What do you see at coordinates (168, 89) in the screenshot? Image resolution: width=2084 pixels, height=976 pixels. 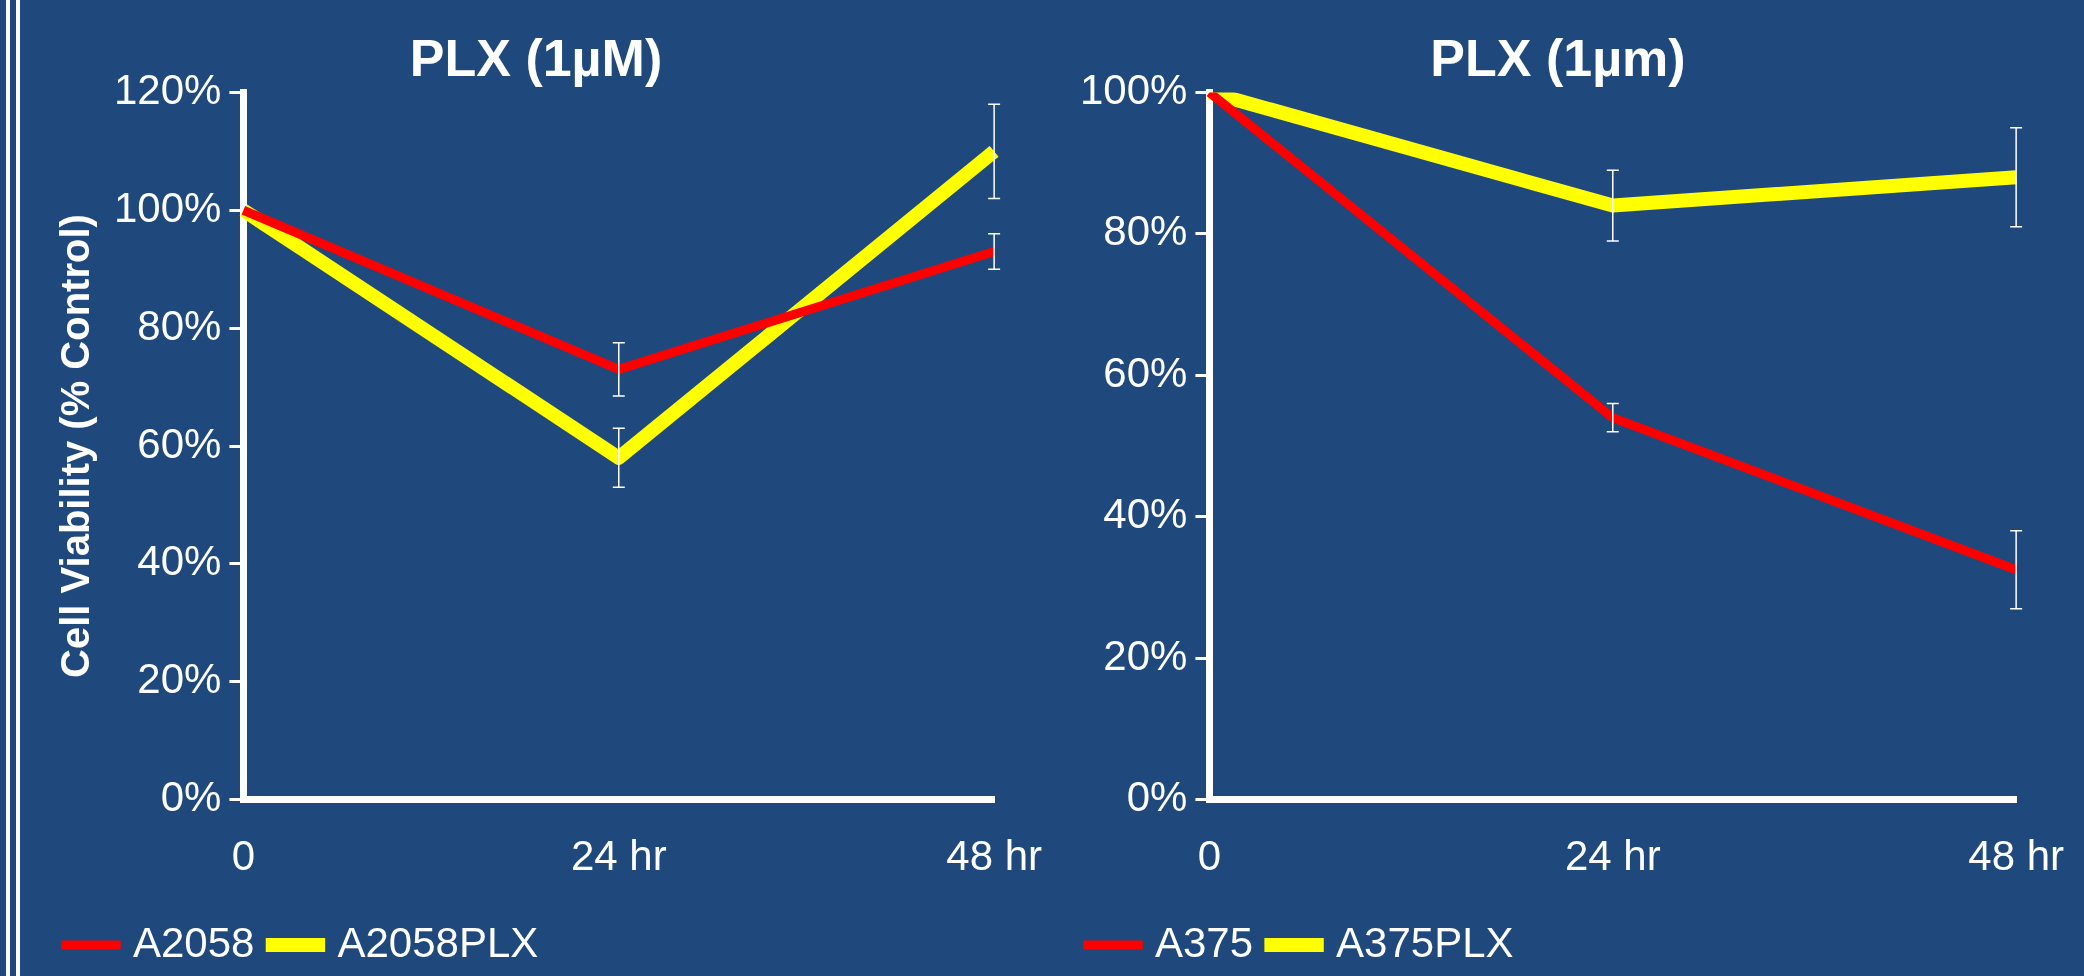 I see `y-tick-label: 120%` at bounding box center [168, 89].